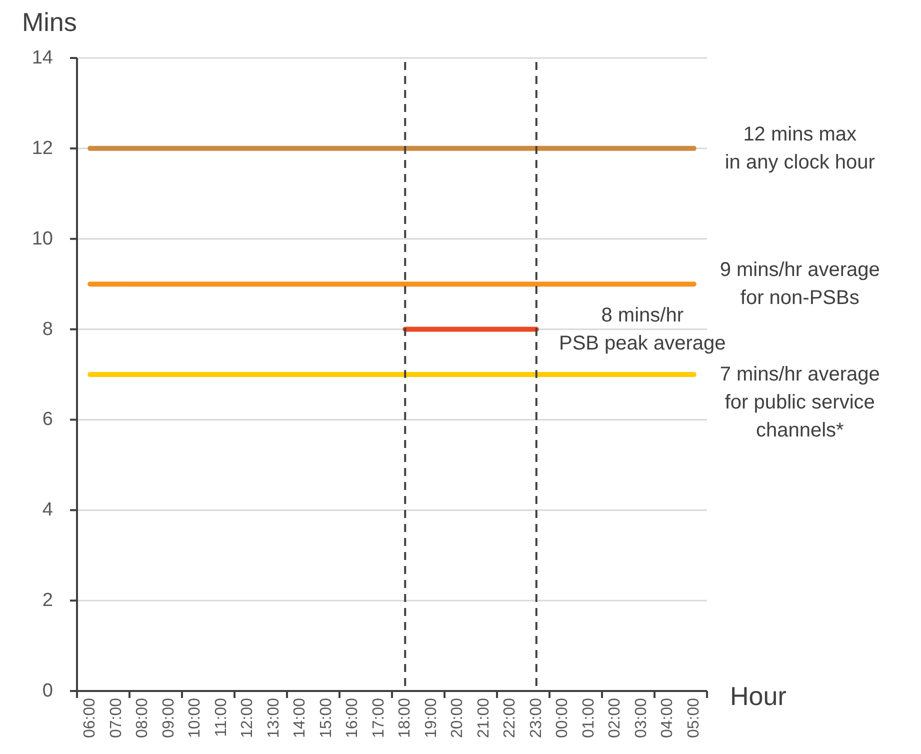 The width and height of the screenshot is (921, 754). Describe the element at coordinates (221, 717) in the screenshot. I see `x-tick-label: 11:00` at that location.